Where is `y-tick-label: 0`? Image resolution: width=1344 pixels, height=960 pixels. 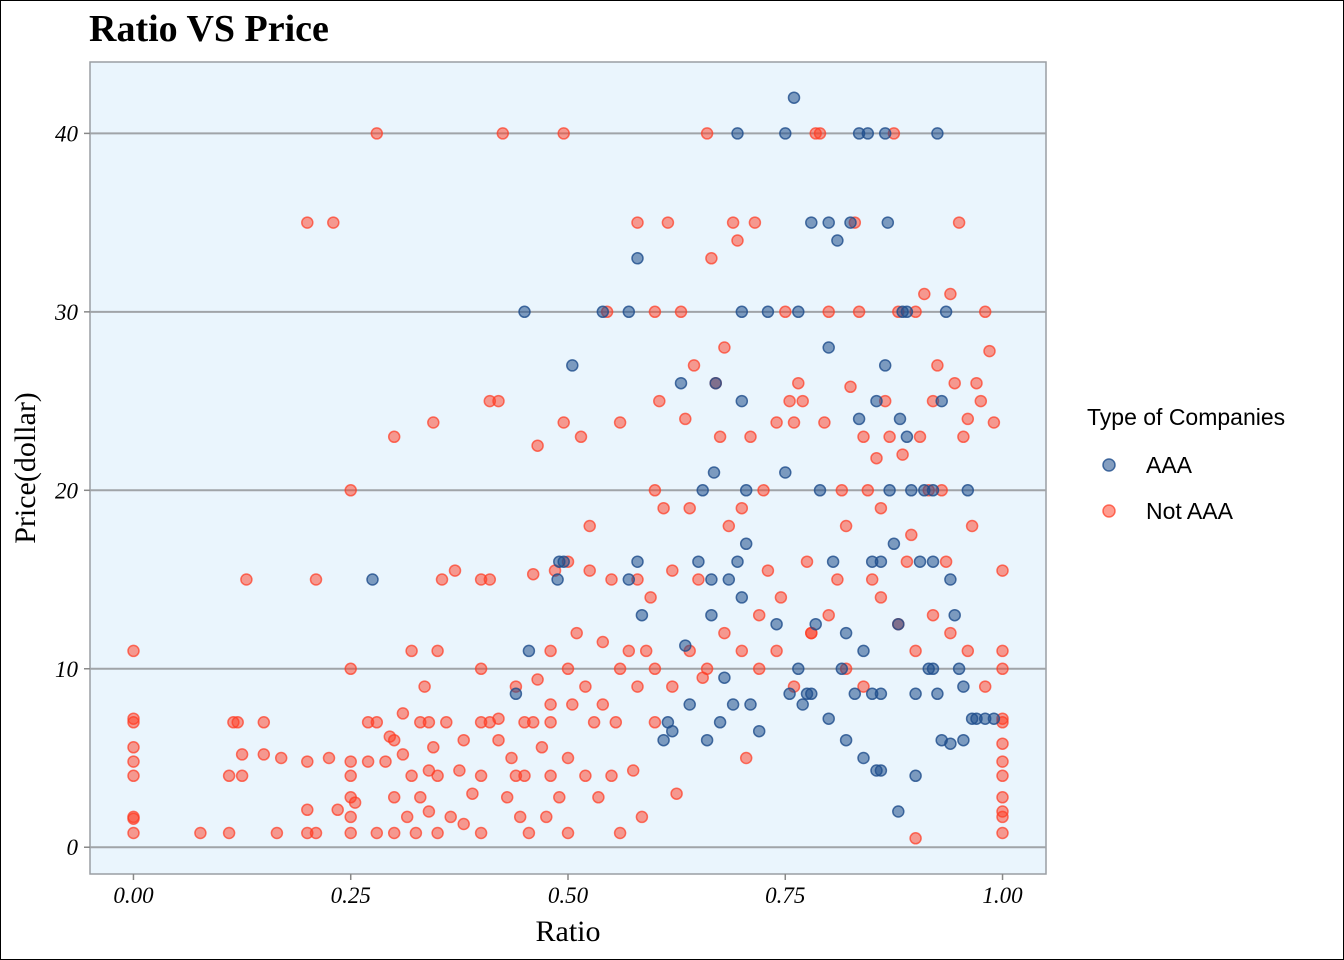 y-tick-label: 0 is located at coordinates (73, 847).